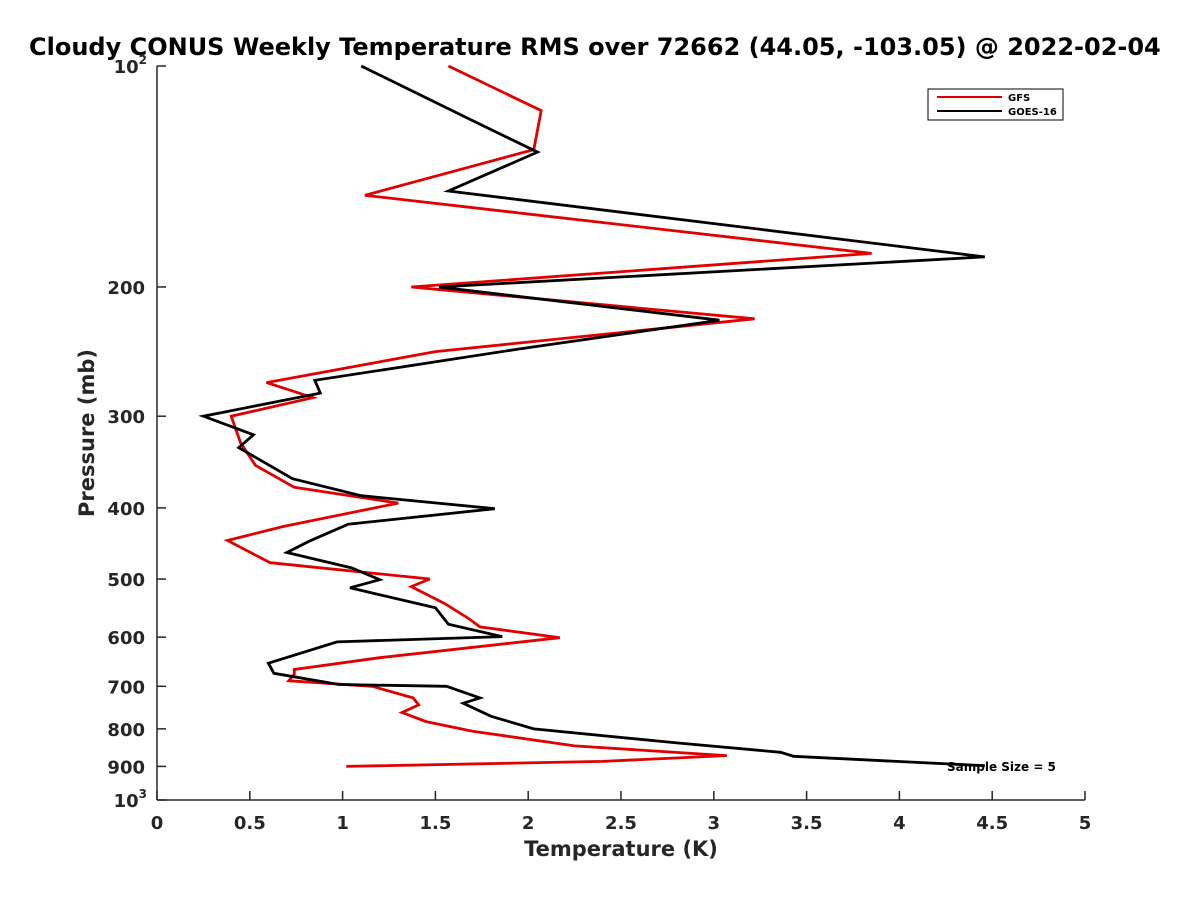  I want to click on y-tick-label: 700, so click(126, 687).